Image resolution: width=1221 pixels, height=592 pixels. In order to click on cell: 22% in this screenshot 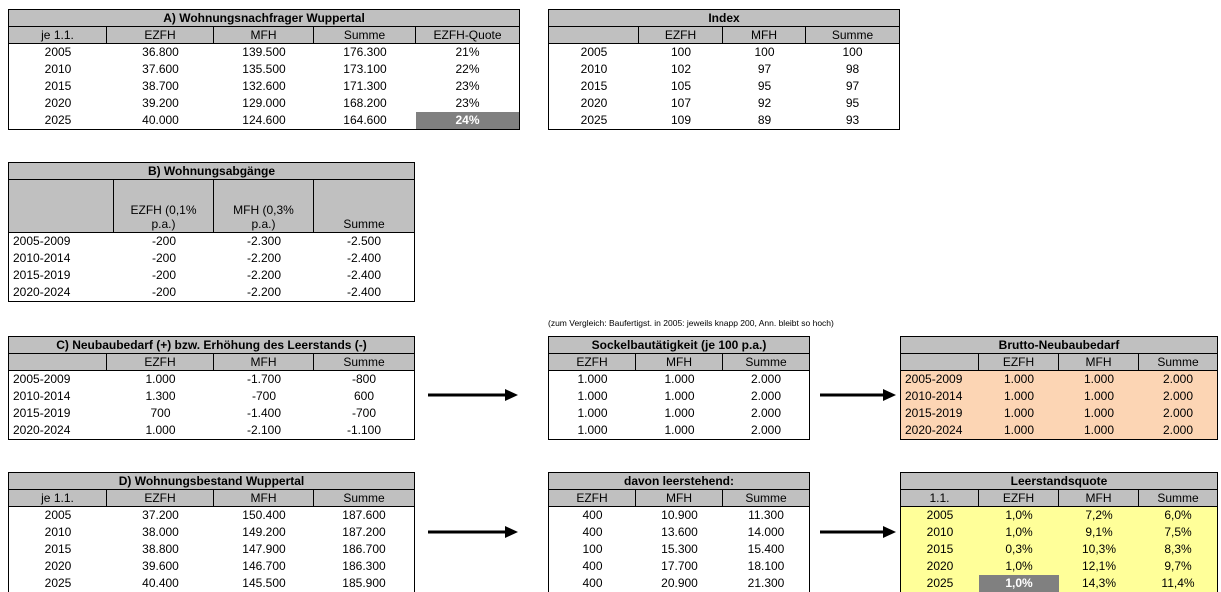, I will do `click(467, 69)`.